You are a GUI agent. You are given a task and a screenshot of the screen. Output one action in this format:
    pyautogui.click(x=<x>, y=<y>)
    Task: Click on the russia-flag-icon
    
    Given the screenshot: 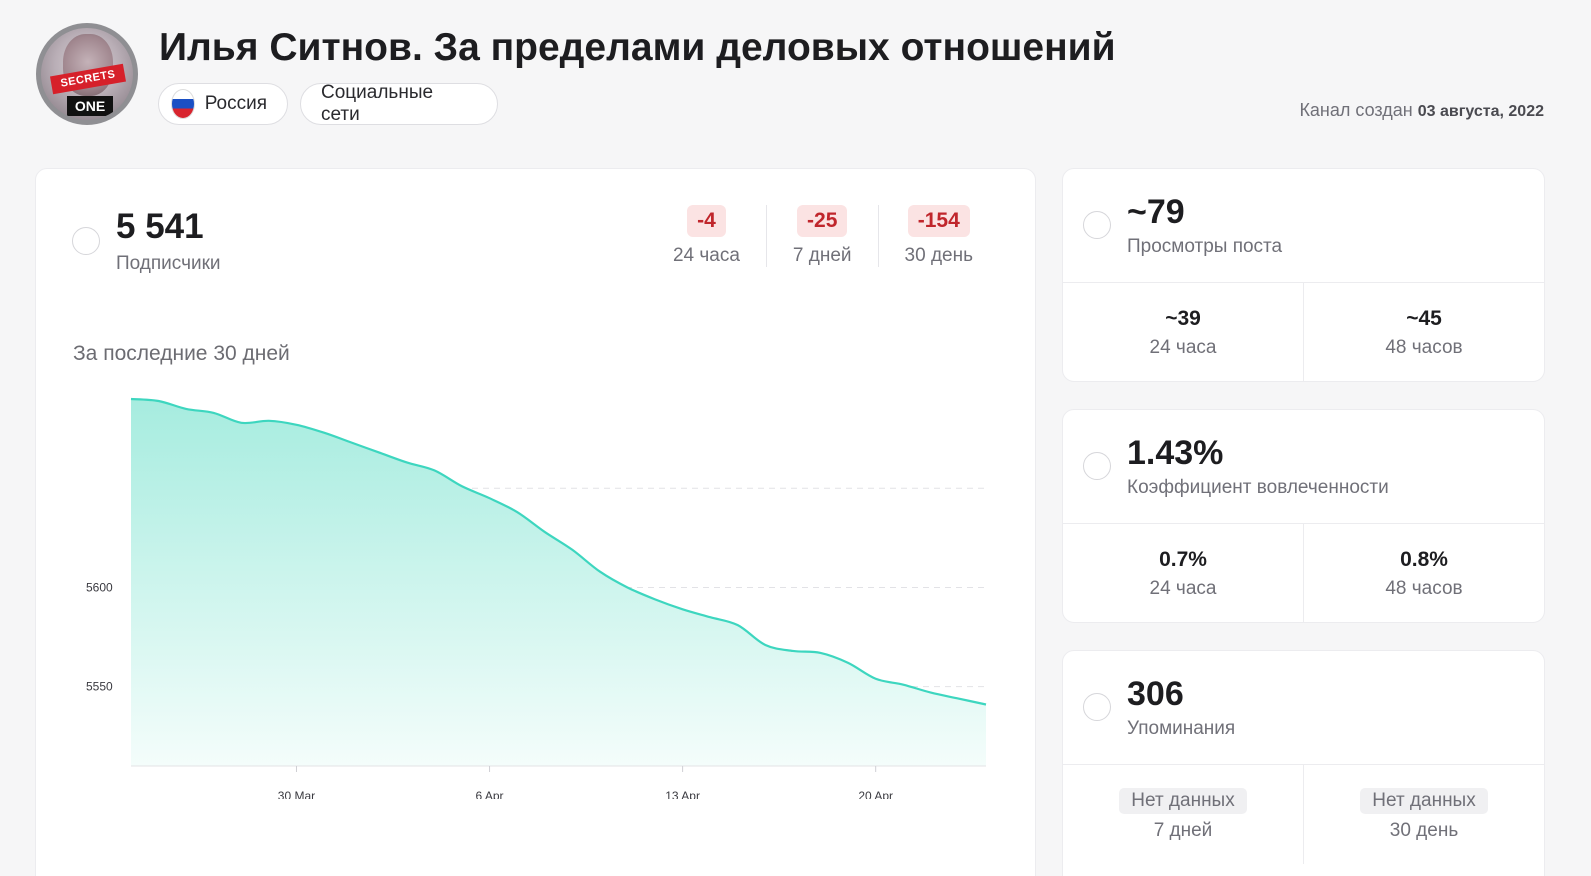 What is the action you would take?
    pyautogui.click(x=183, y=104)
    